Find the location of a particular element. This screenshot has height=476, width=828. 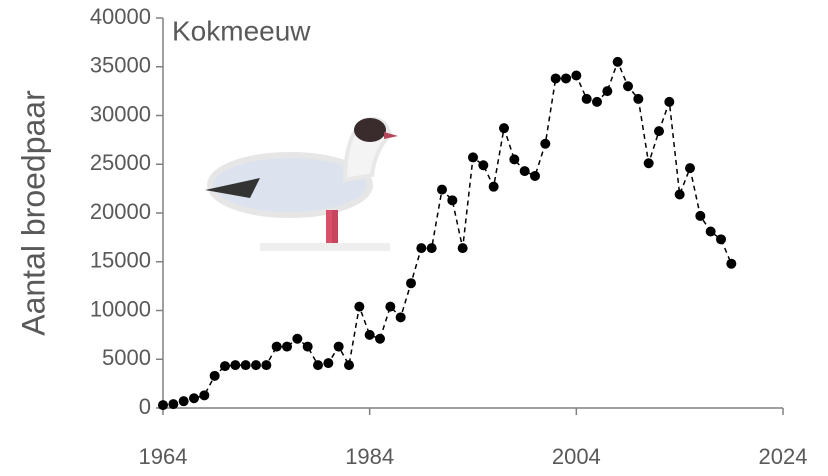

y-tick-label: 40000 is located at coordinates (120, 16).